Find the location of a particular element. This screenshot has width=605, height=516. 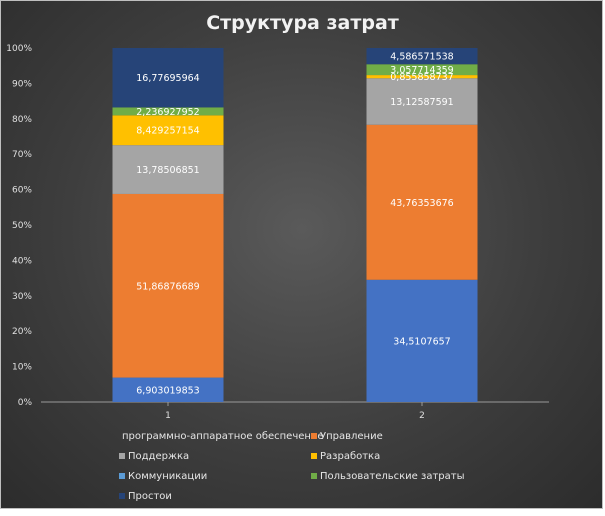

legend-label: Простои is located at coordinates (150, 496).